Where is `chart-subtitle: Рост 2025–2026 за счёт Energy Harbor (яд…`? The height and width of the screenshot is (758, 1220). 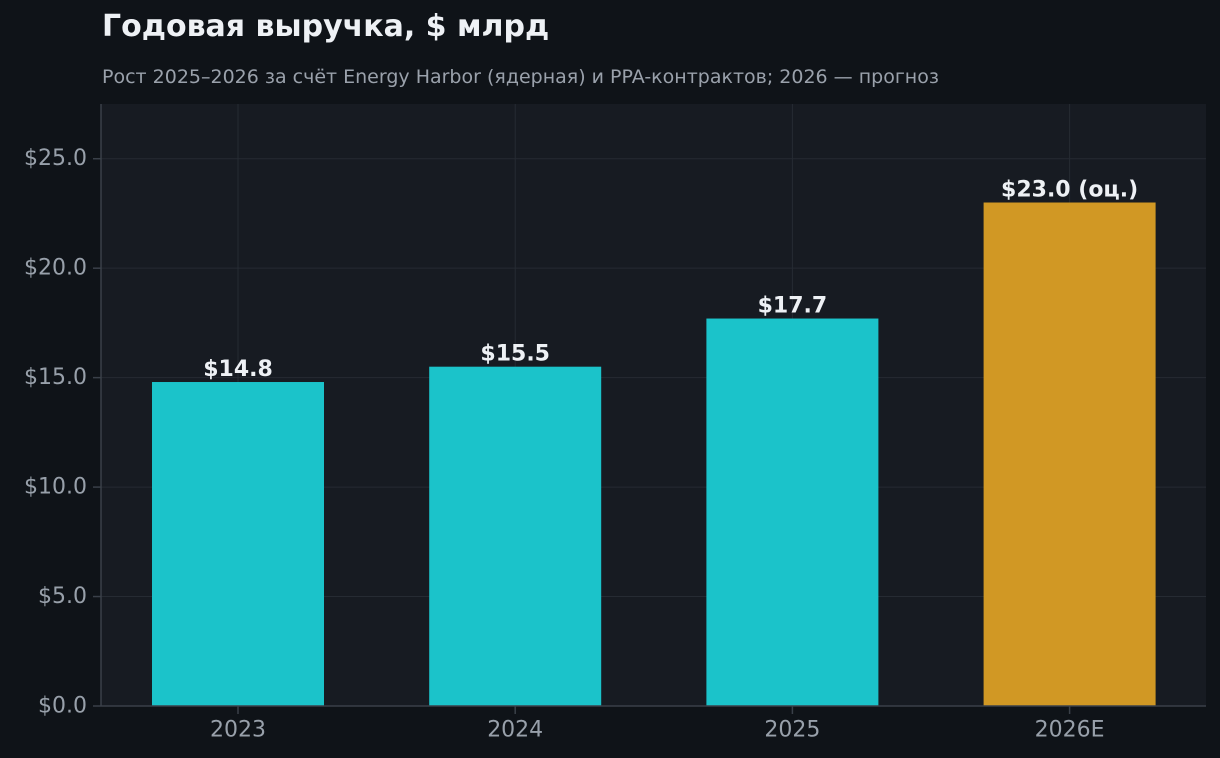
chart-subtitle: Рост 2025–2026 за счёт Energy Harbor (яд… is located at coordinates (520, 77).